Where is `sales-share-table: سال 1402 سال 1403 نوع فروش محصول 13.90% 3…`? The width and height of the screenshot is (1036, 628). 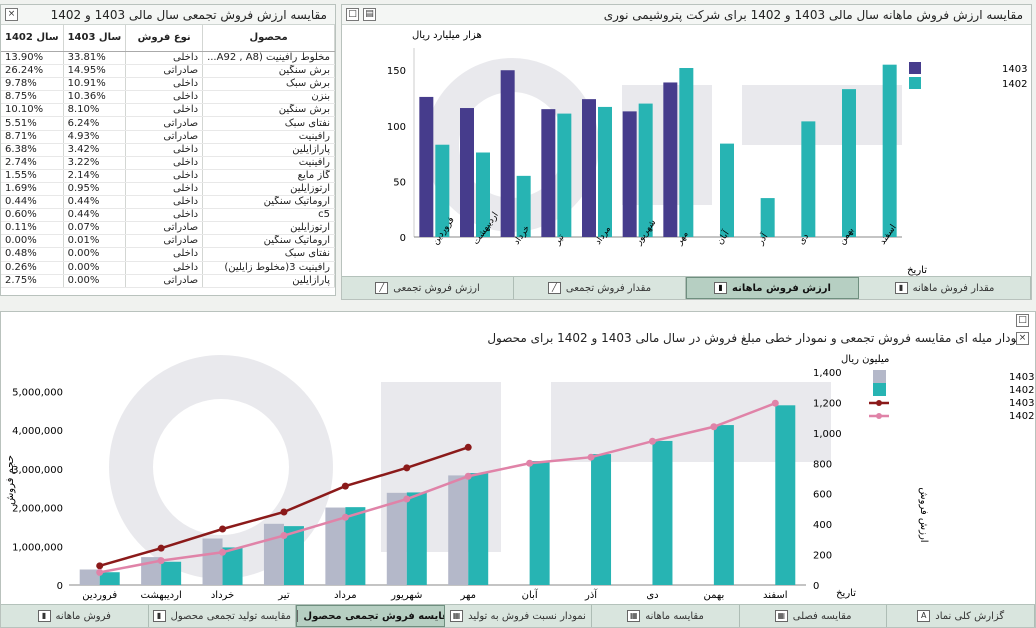
sales-share-table: سال 1402 سال 1403 نوع فروش محصول 13.90% 3… is located at coordinates (168, 156).